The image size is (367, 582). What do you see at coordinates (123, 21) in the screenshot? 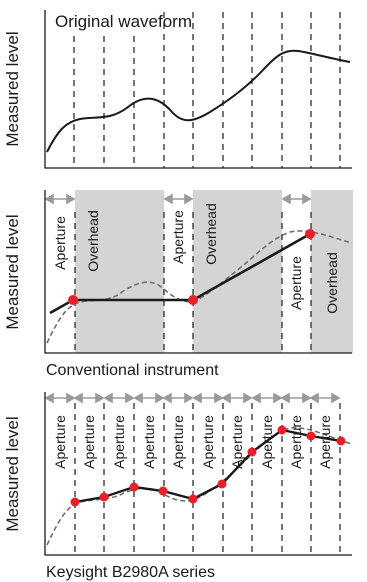
I see `top-title: Original waveform` at bounding box center [123, 21].